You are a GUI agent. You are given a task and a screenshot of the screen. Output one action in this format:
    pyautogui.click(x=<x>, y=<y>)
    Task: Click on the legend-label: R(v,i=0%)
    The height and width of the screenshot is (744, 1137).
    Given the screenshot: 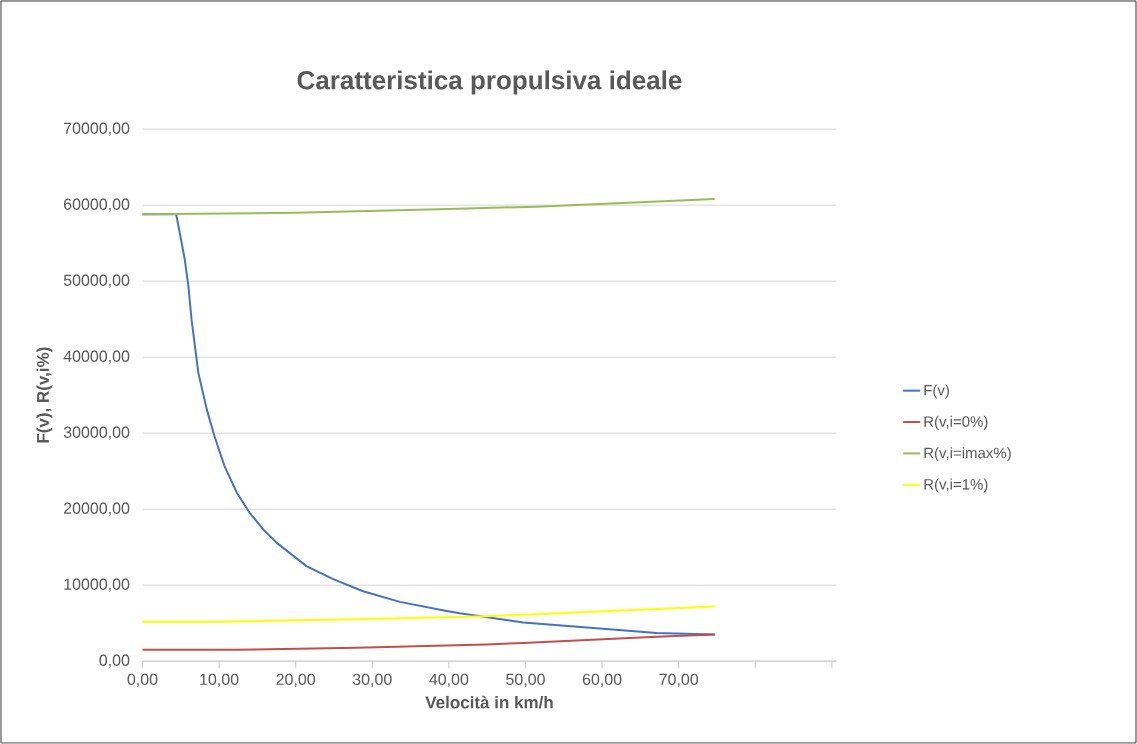 What is the action you would take?
    pyautogui.click(x=956, y=422)
    